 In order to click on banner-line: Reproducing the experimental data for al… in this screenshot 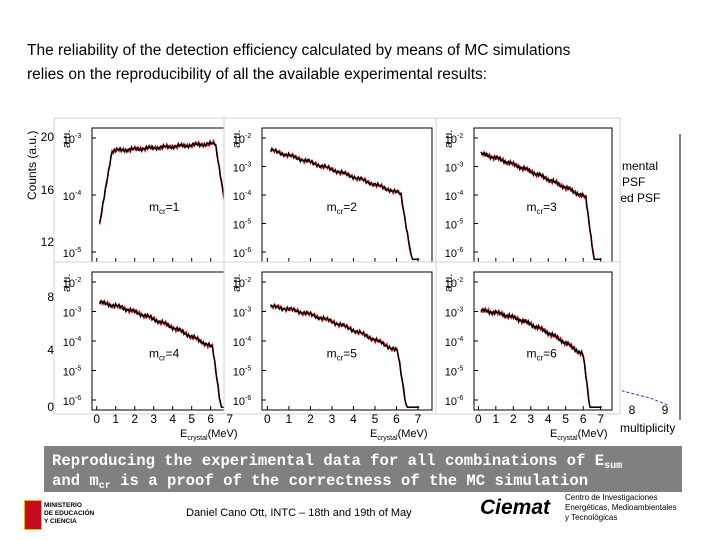, I will do `click(337, 462)`.